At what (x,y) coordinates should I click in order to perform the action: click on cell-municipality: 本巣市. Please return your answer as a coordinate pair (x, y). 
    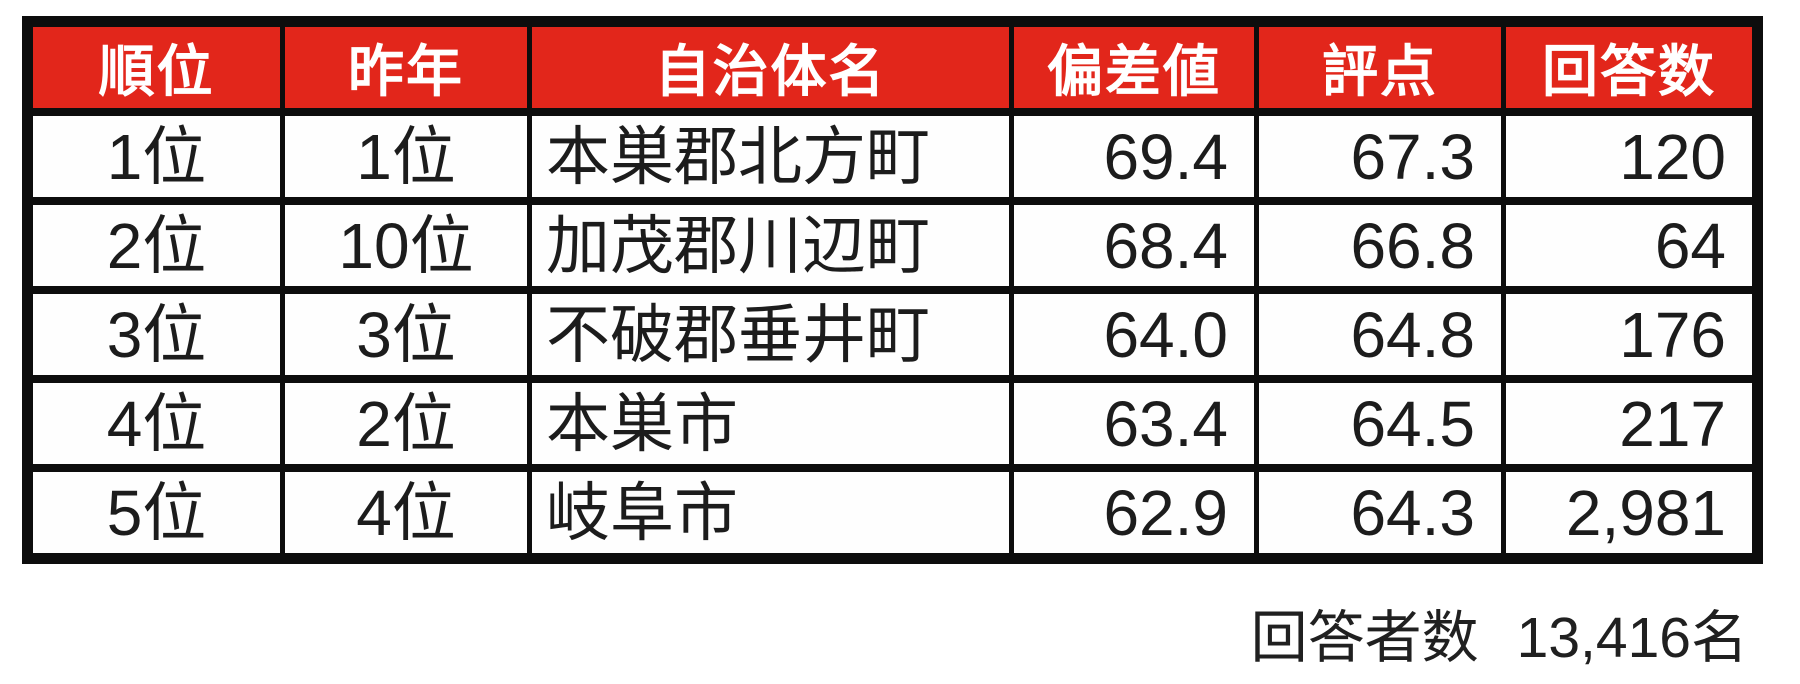
    Looking at the image, I should click on (770, 423).